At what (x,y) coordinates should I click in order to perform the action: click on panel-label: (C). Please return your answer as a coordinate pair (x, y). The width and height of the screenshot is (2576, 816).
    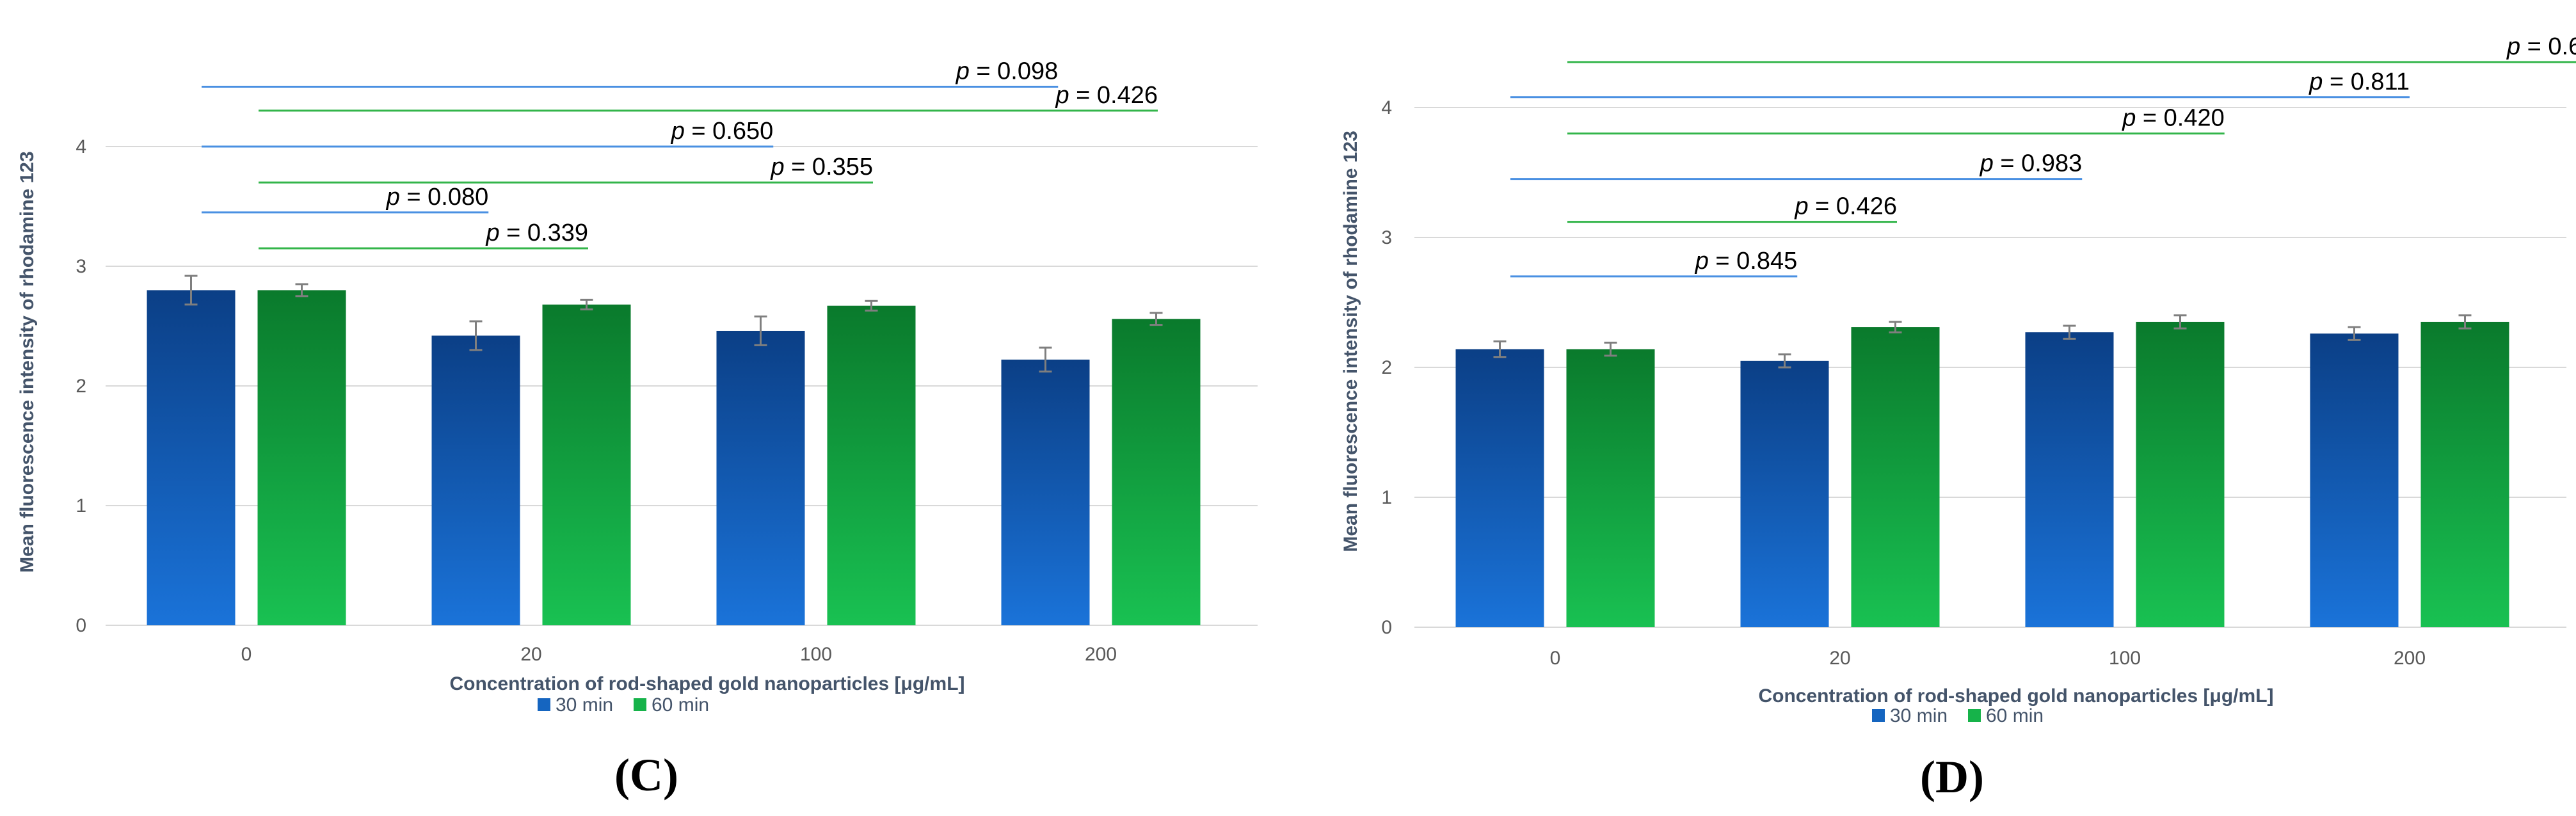
    Looking at the image, I should click on (646, 775).